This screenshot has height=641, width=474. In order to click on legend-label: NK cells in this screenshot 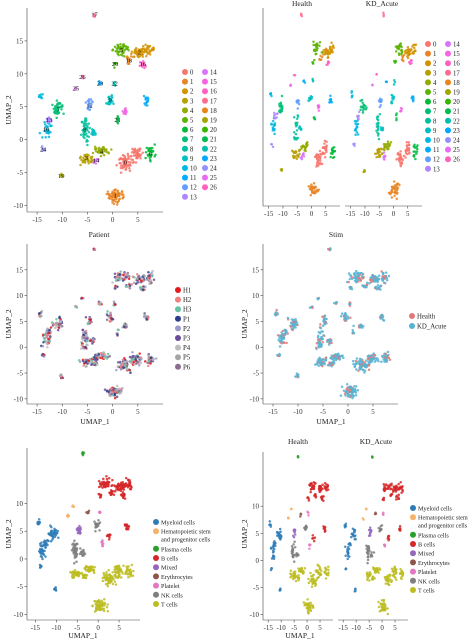, I will do `click(429, 581)`.